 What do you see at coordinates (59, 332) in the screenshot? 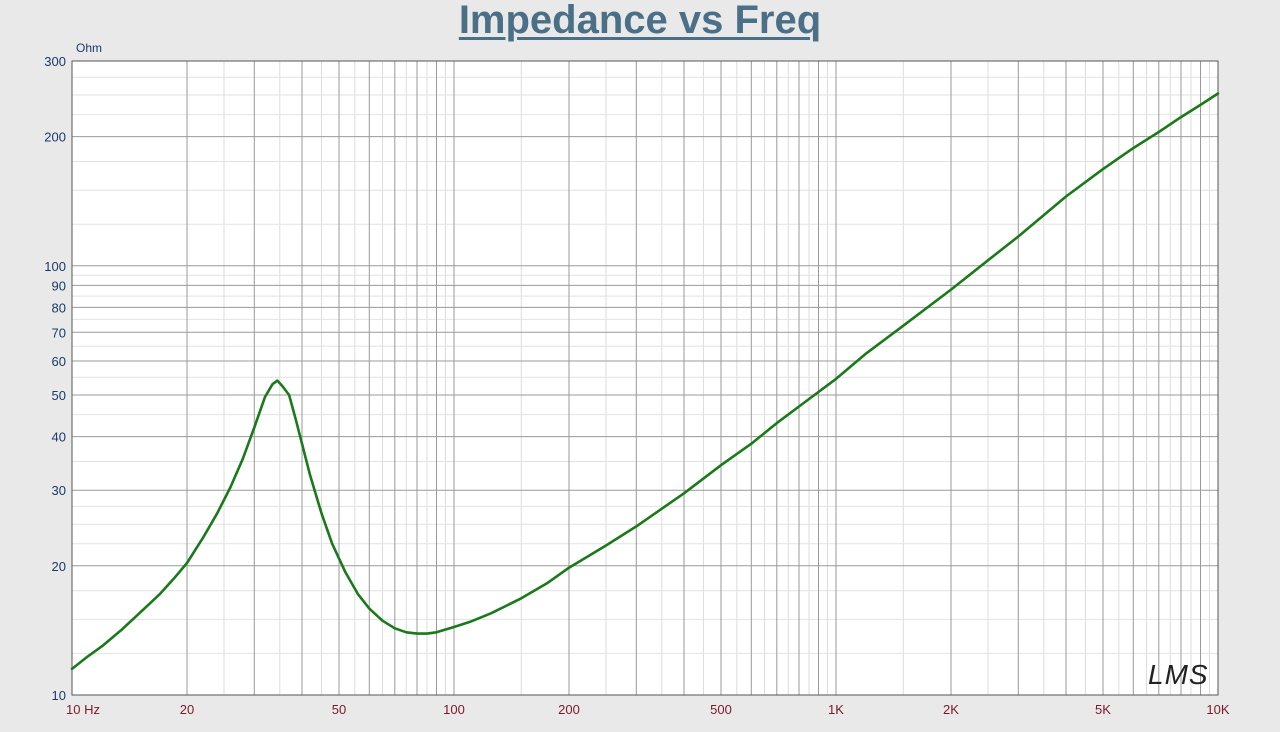
I see `y-tick-label: 70` at bounding box center [59, 332].